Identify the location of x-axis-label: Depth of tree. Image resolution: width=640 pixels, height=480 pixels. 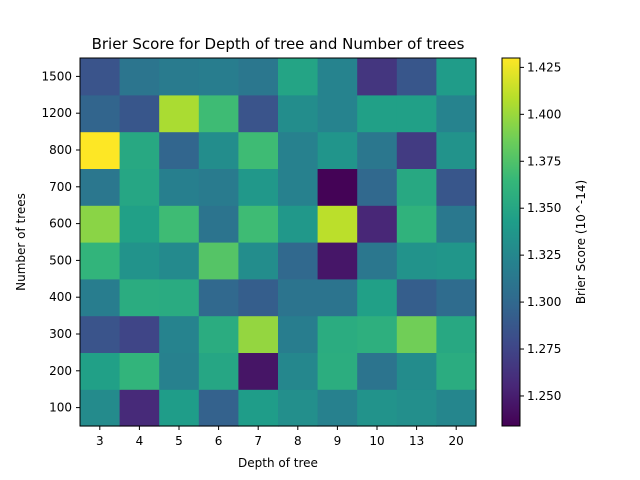
(278, 463).